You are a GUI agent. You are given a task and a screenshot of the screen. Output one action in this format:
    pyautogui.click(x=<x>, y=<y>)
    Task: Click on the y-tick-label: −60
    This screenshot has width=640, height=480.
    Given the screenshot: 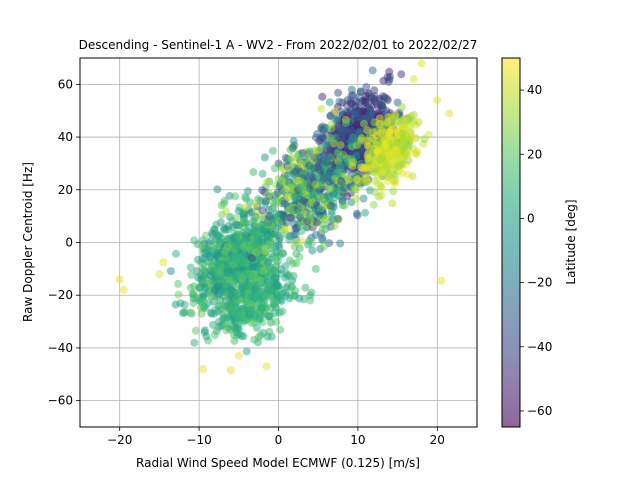 What is the action you would take?
    pyautogui.click(x=60, y=401)
    